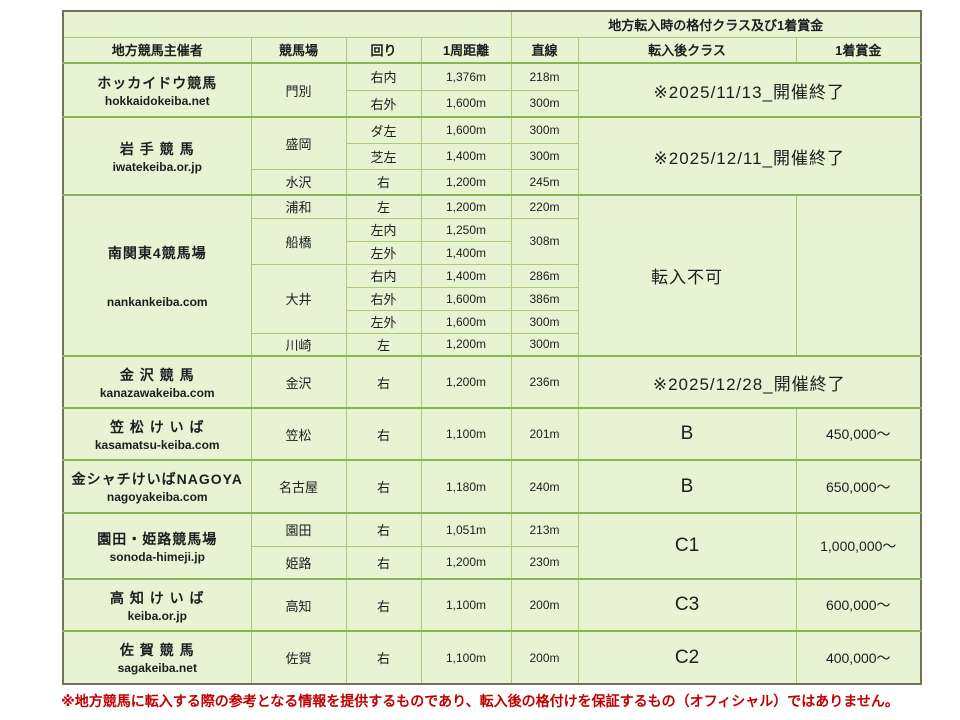  What do you see at coordinates (298, 486) in the screenshot?
I see `venue-cell: 名古屋` at bounding box center [298, 486].